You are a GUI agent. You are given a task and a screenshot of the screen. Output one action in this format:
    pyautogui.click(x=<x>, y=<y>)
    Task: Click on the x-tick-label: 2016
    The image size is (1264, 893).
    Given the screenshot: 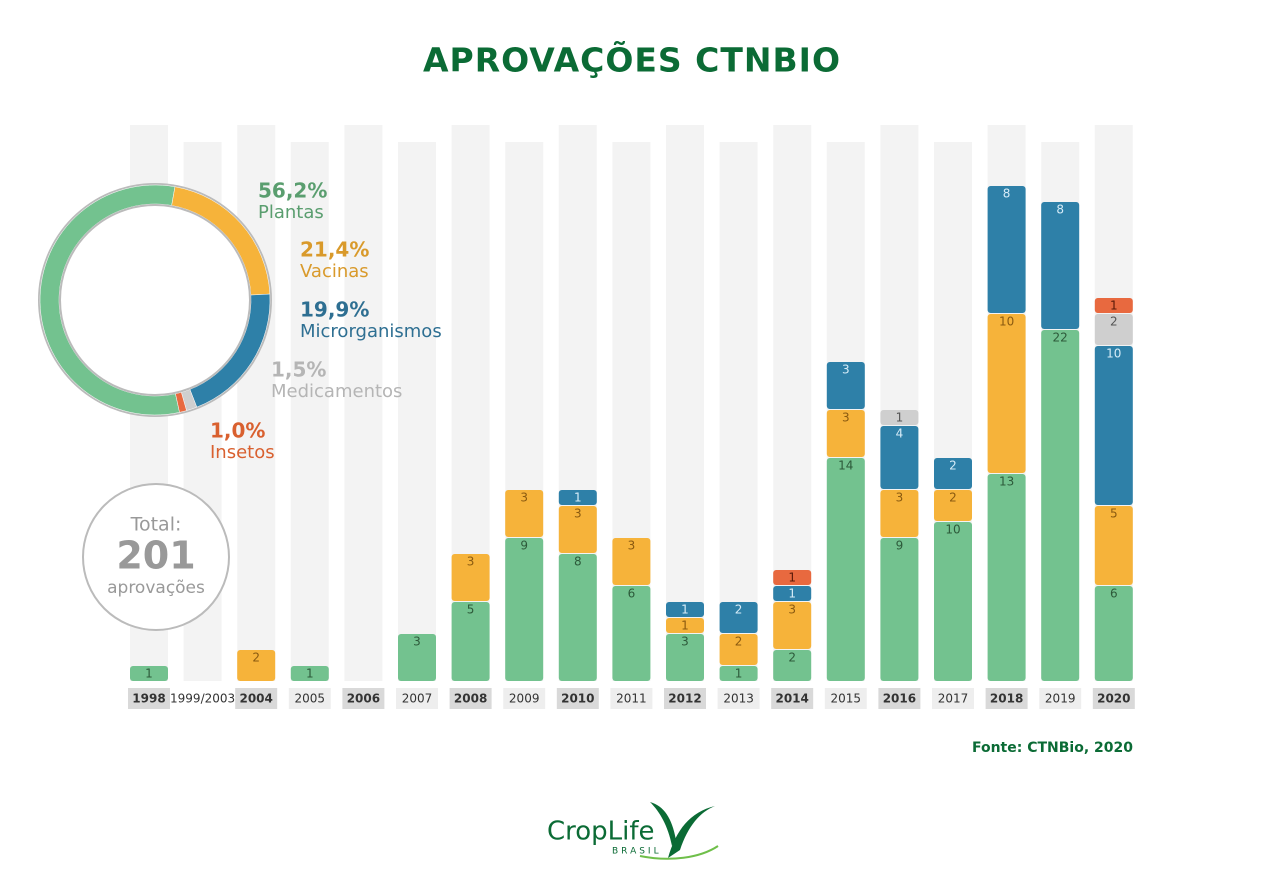 What is the action you would take?
    pyautogui.click(x=899, y=699)
    